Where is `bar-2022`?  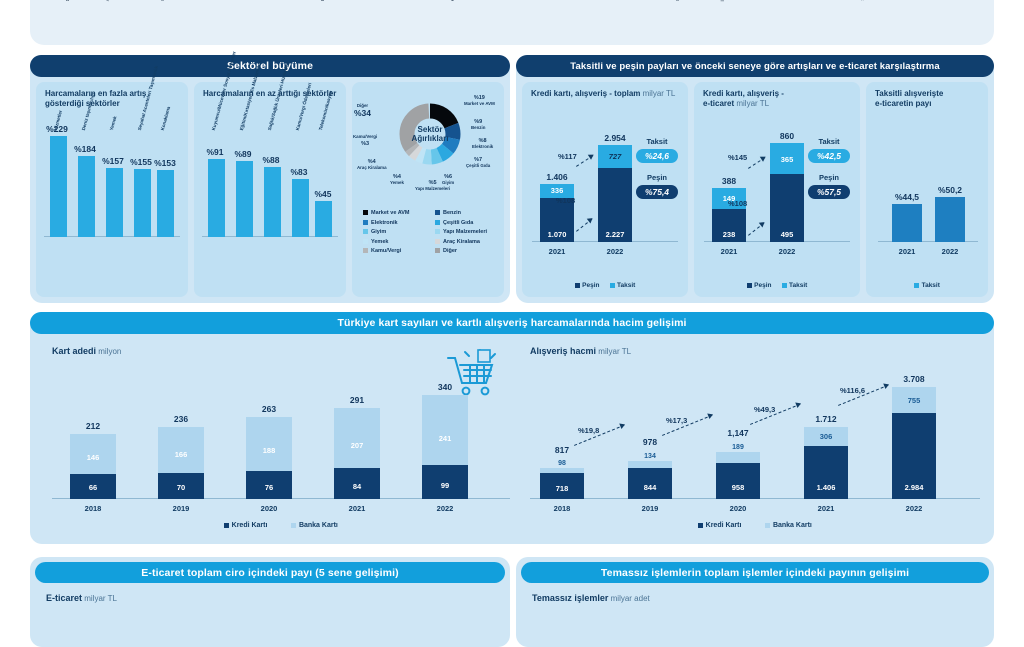
bar-2022 is located at coordinates (950, 219).